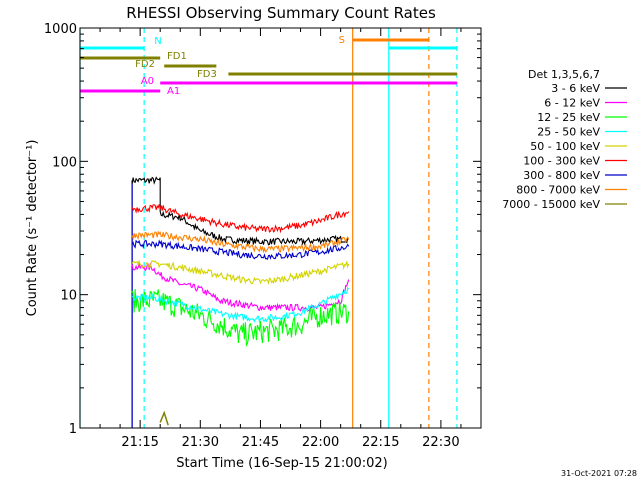 The height and width of the screenshot is (480, 640). What do you see at coordinates (68, 296) in the screenshot?
I see `y-tick-label: 10` at bounding box center [68, 296].